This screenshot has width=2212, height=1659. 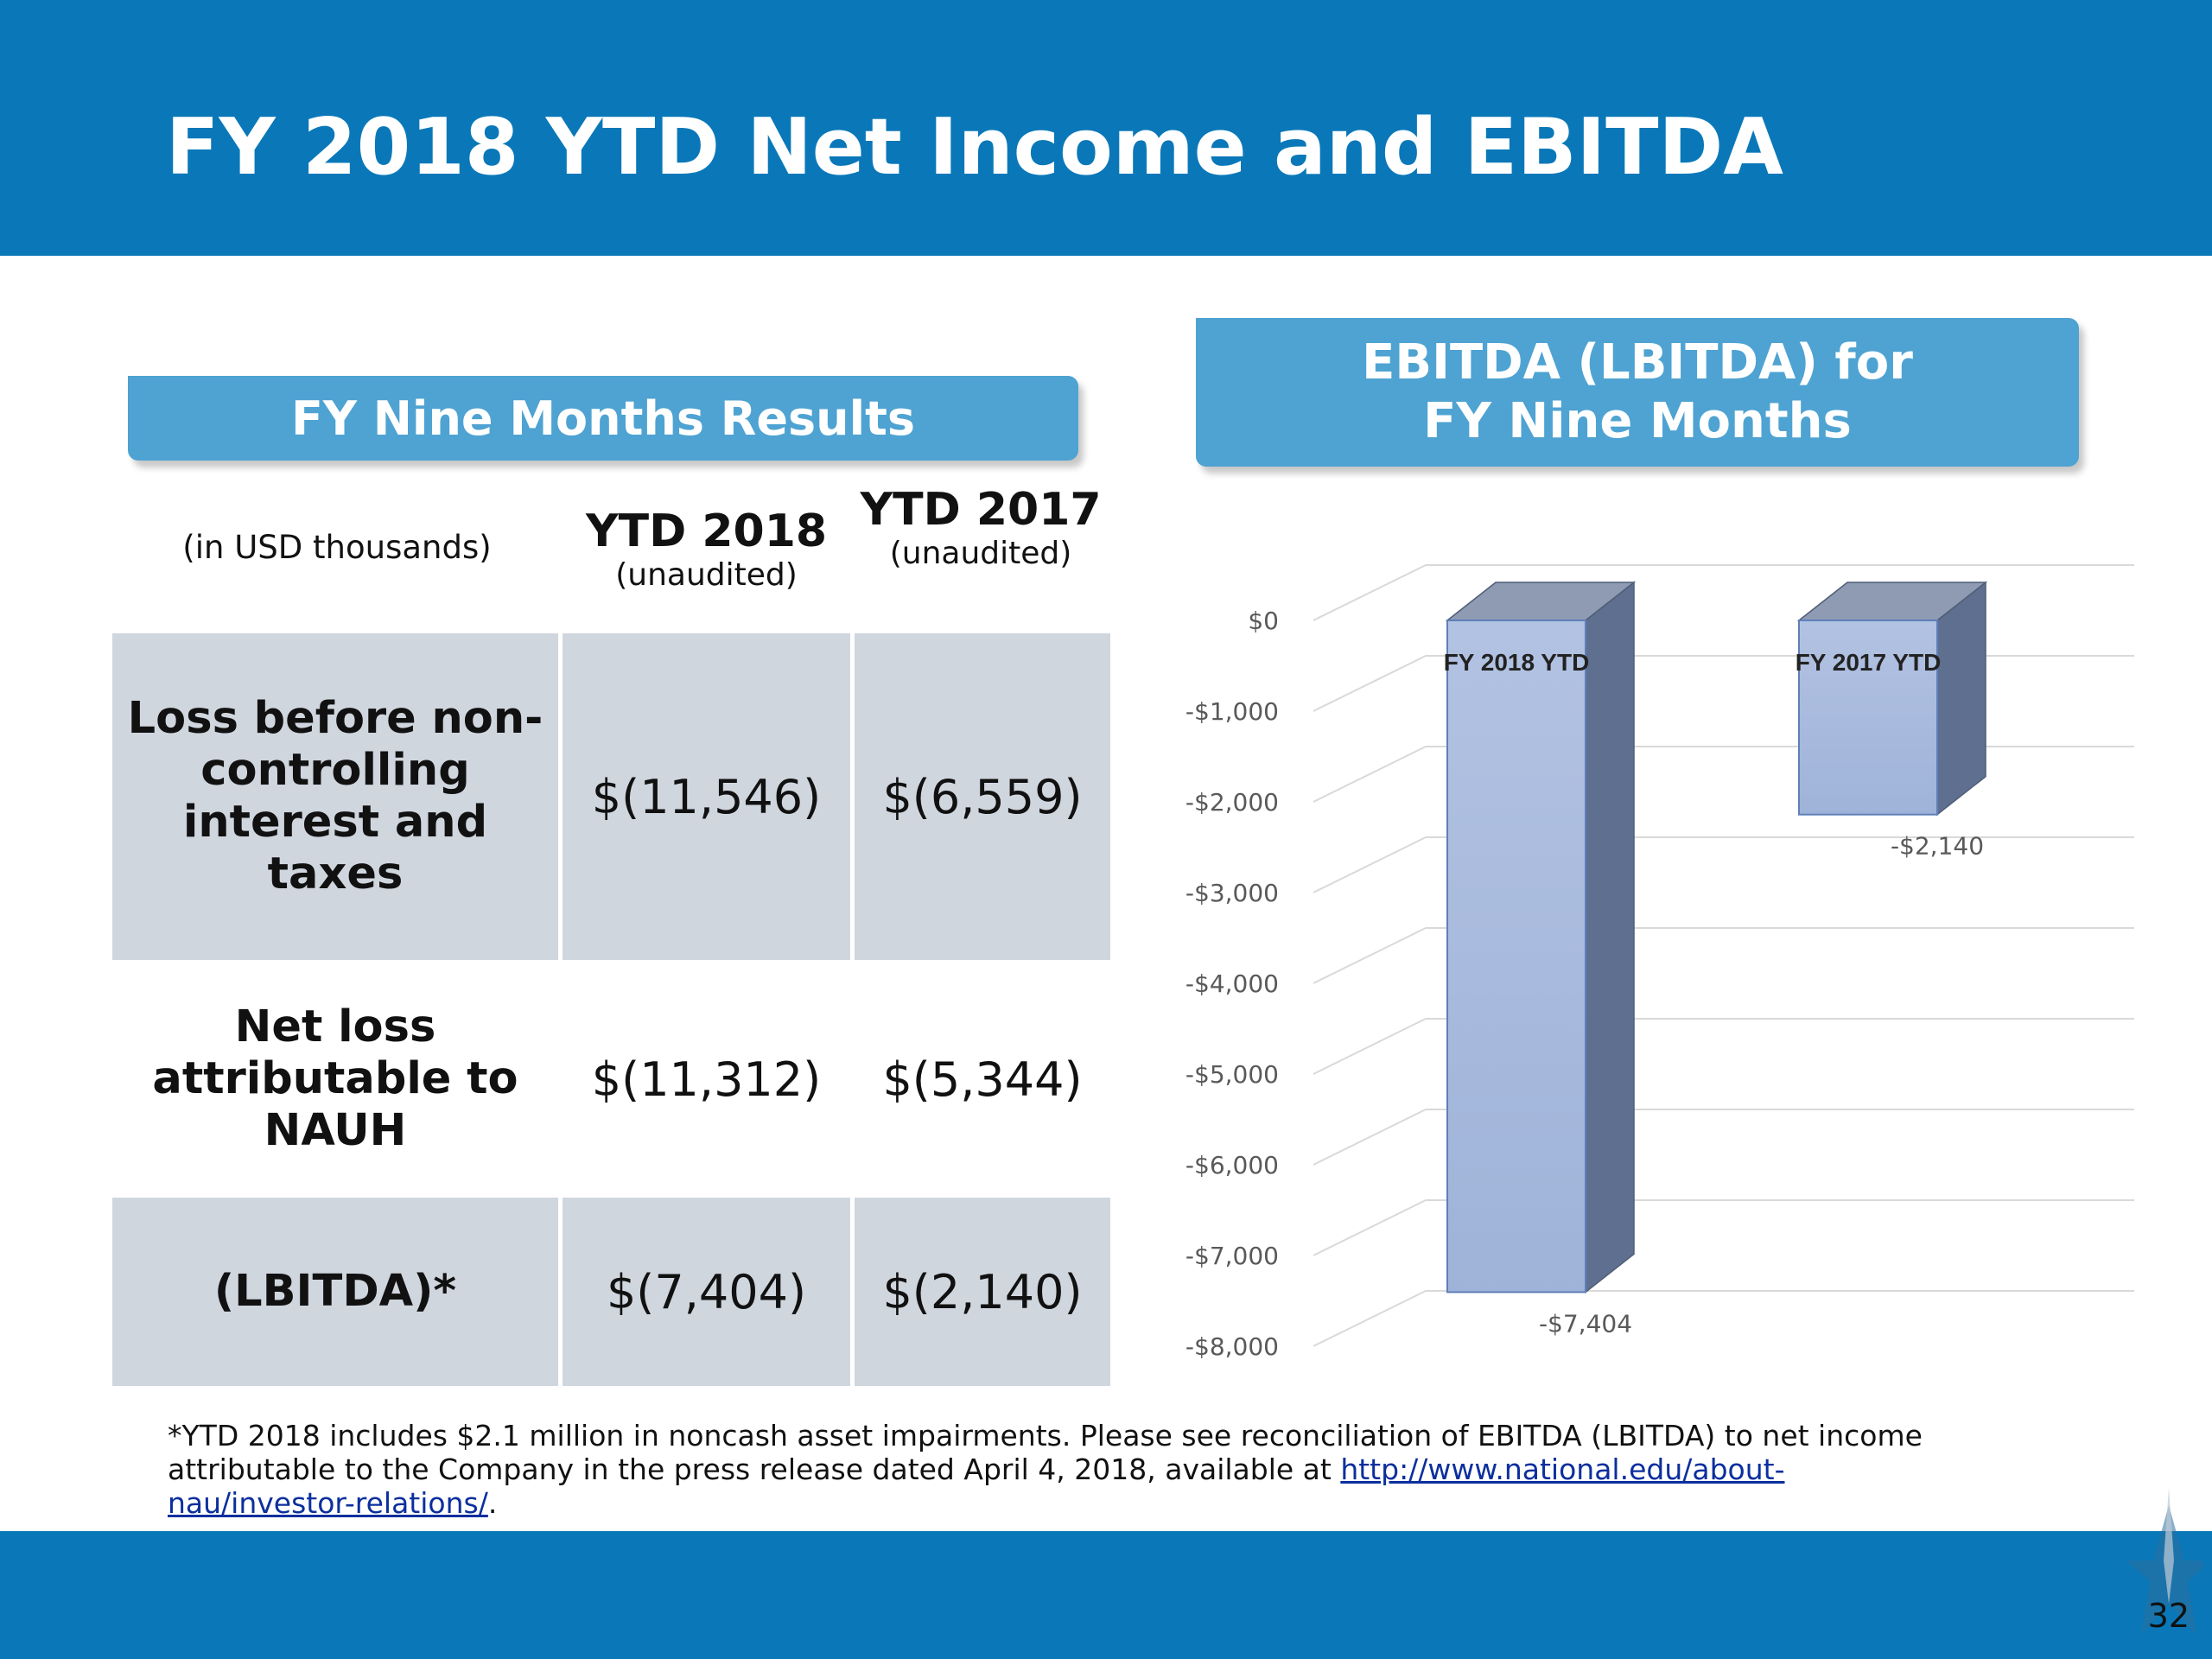 I want to click on row-value: $(7,404), so click(x=706, y=1292).